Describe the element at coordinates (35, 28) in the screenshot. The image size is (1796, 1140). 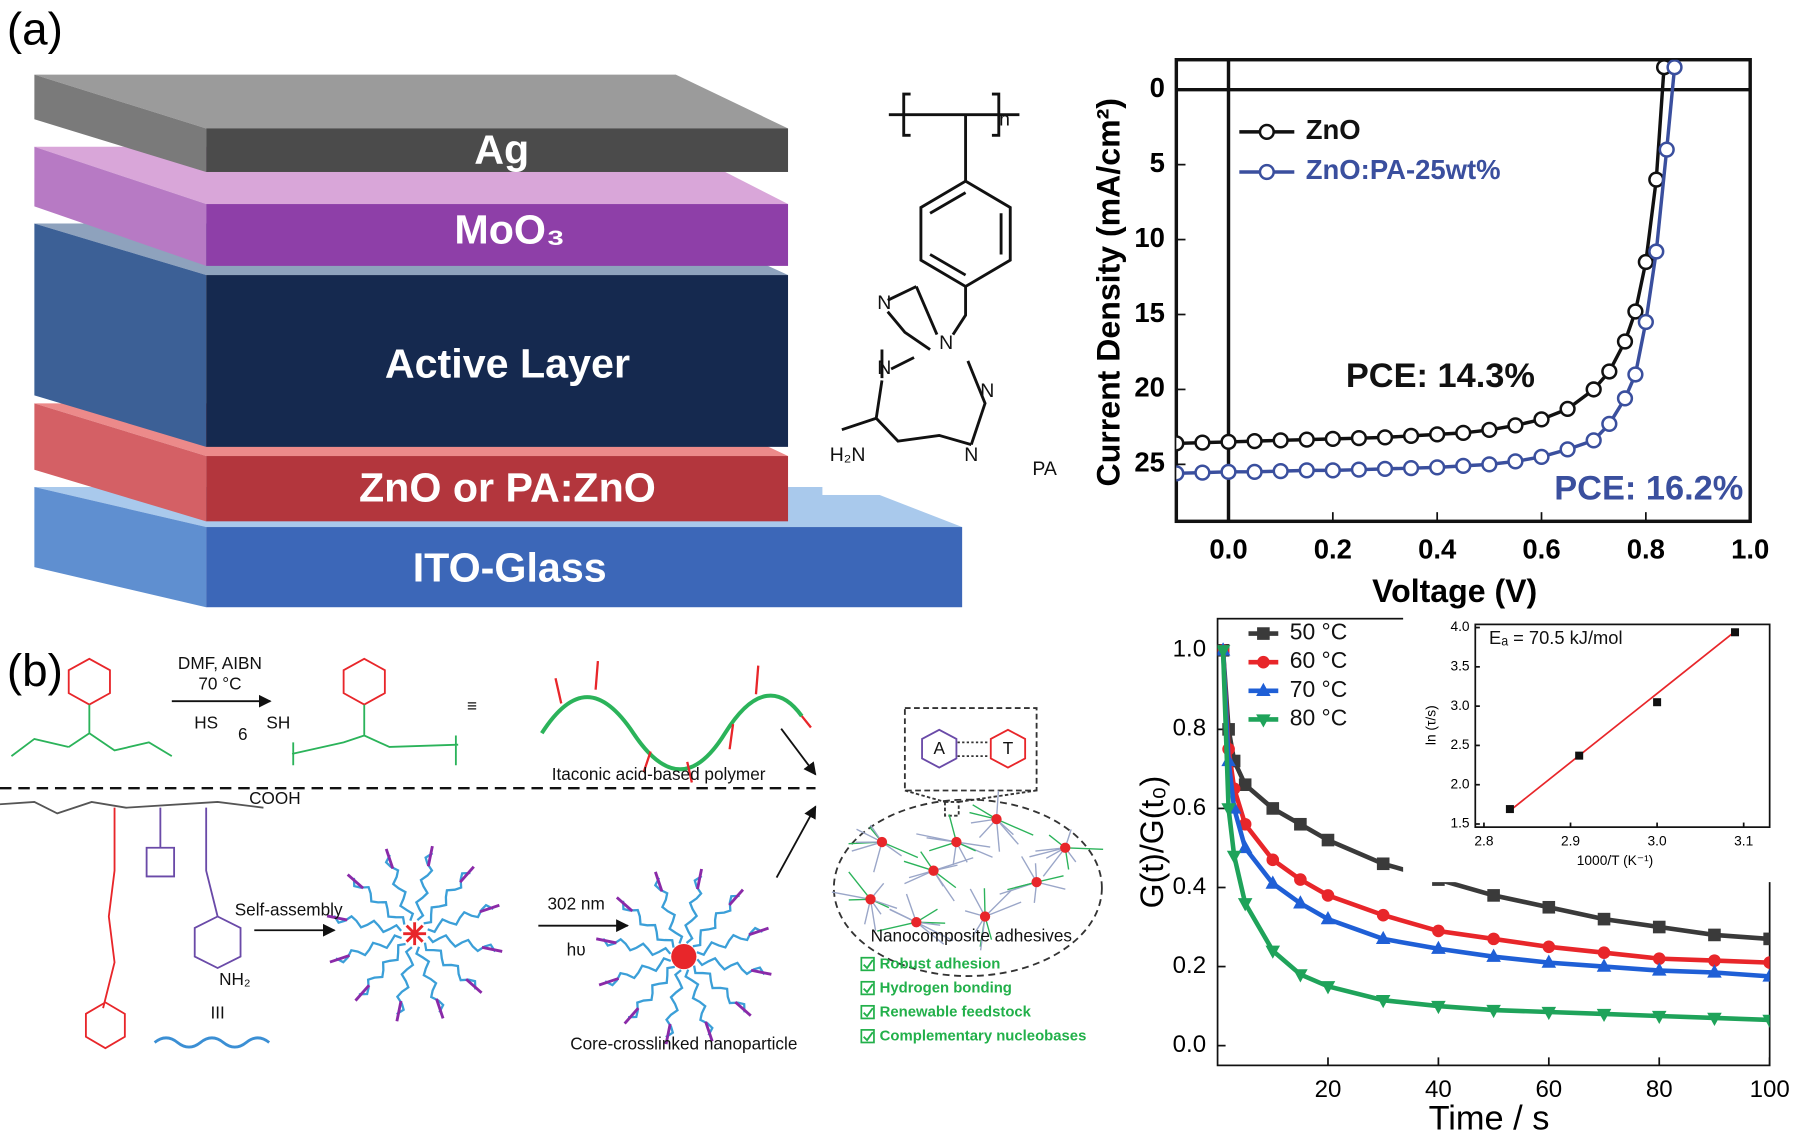
I see `panel-label: (a)` at that location.